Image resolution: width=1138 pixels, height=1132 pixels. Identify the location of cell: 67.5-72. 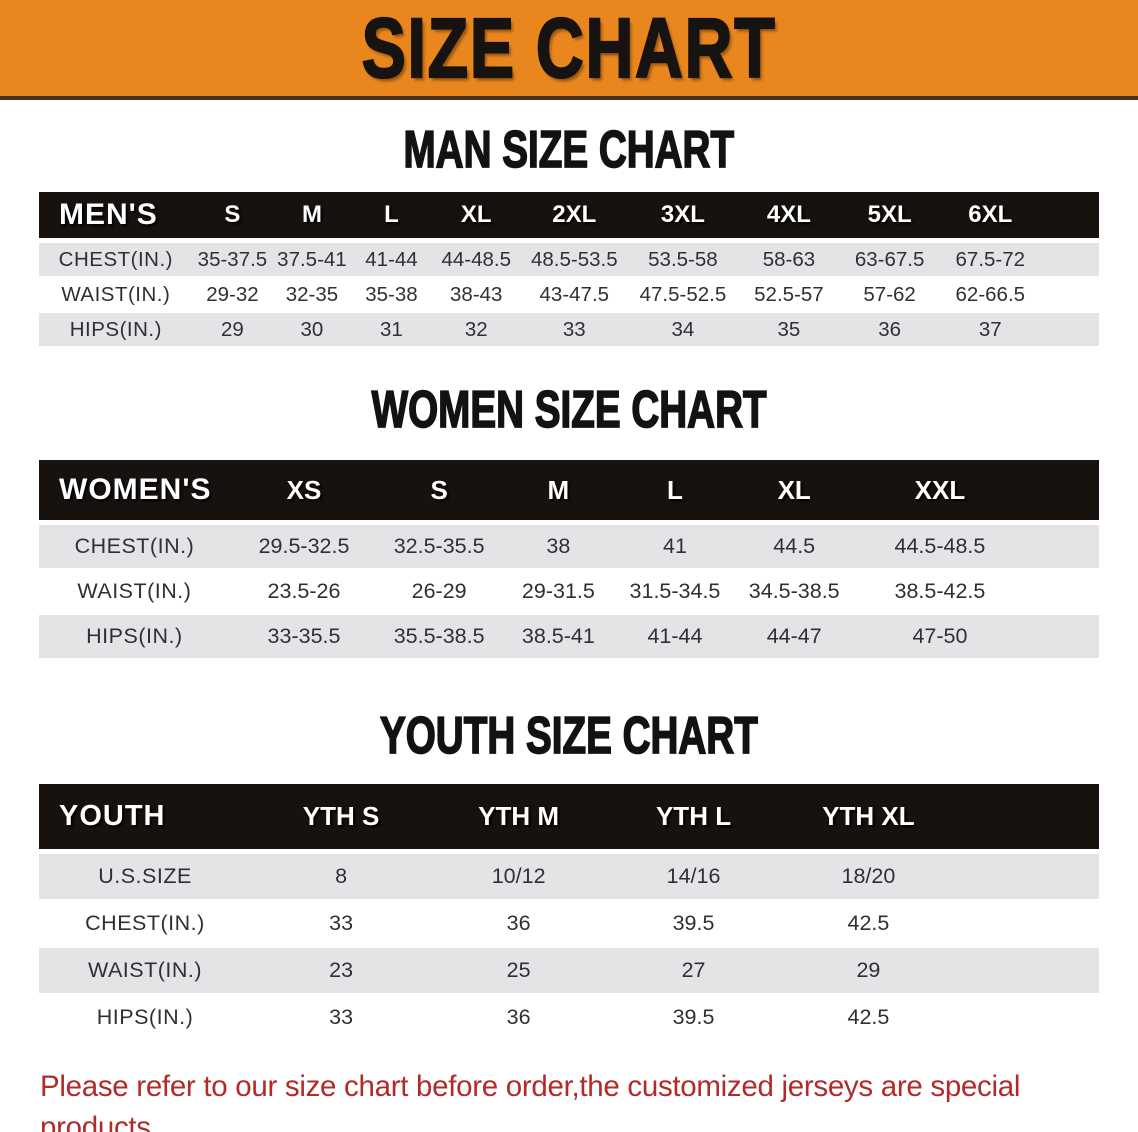
(990, 259).